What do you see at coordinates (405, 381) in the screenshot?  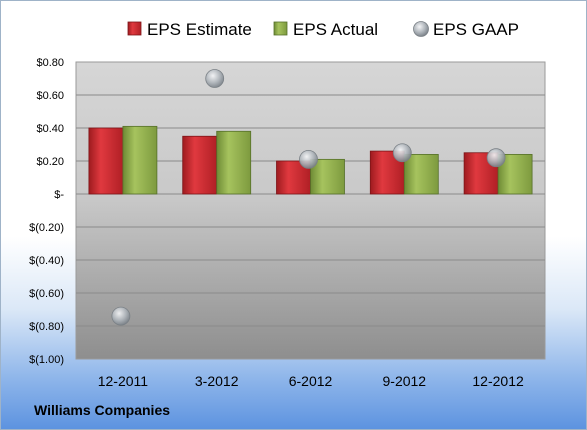 I see `x-tick-label: 9-2012` at bounding box center [405, 381].